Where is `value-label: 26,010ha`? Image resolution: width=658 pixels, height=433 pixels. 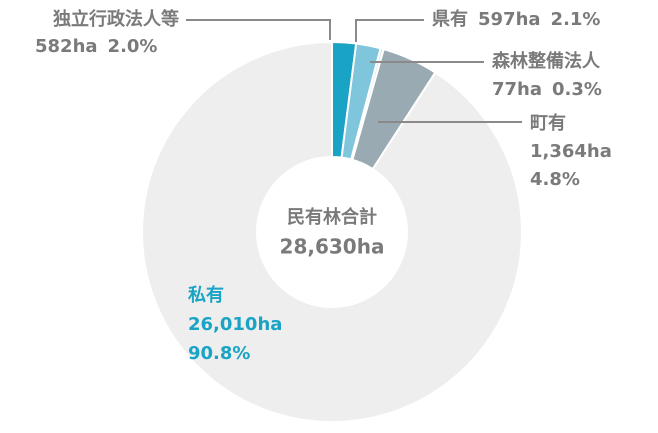
value-label: 26,010ha is located at coordinates (235, 324).